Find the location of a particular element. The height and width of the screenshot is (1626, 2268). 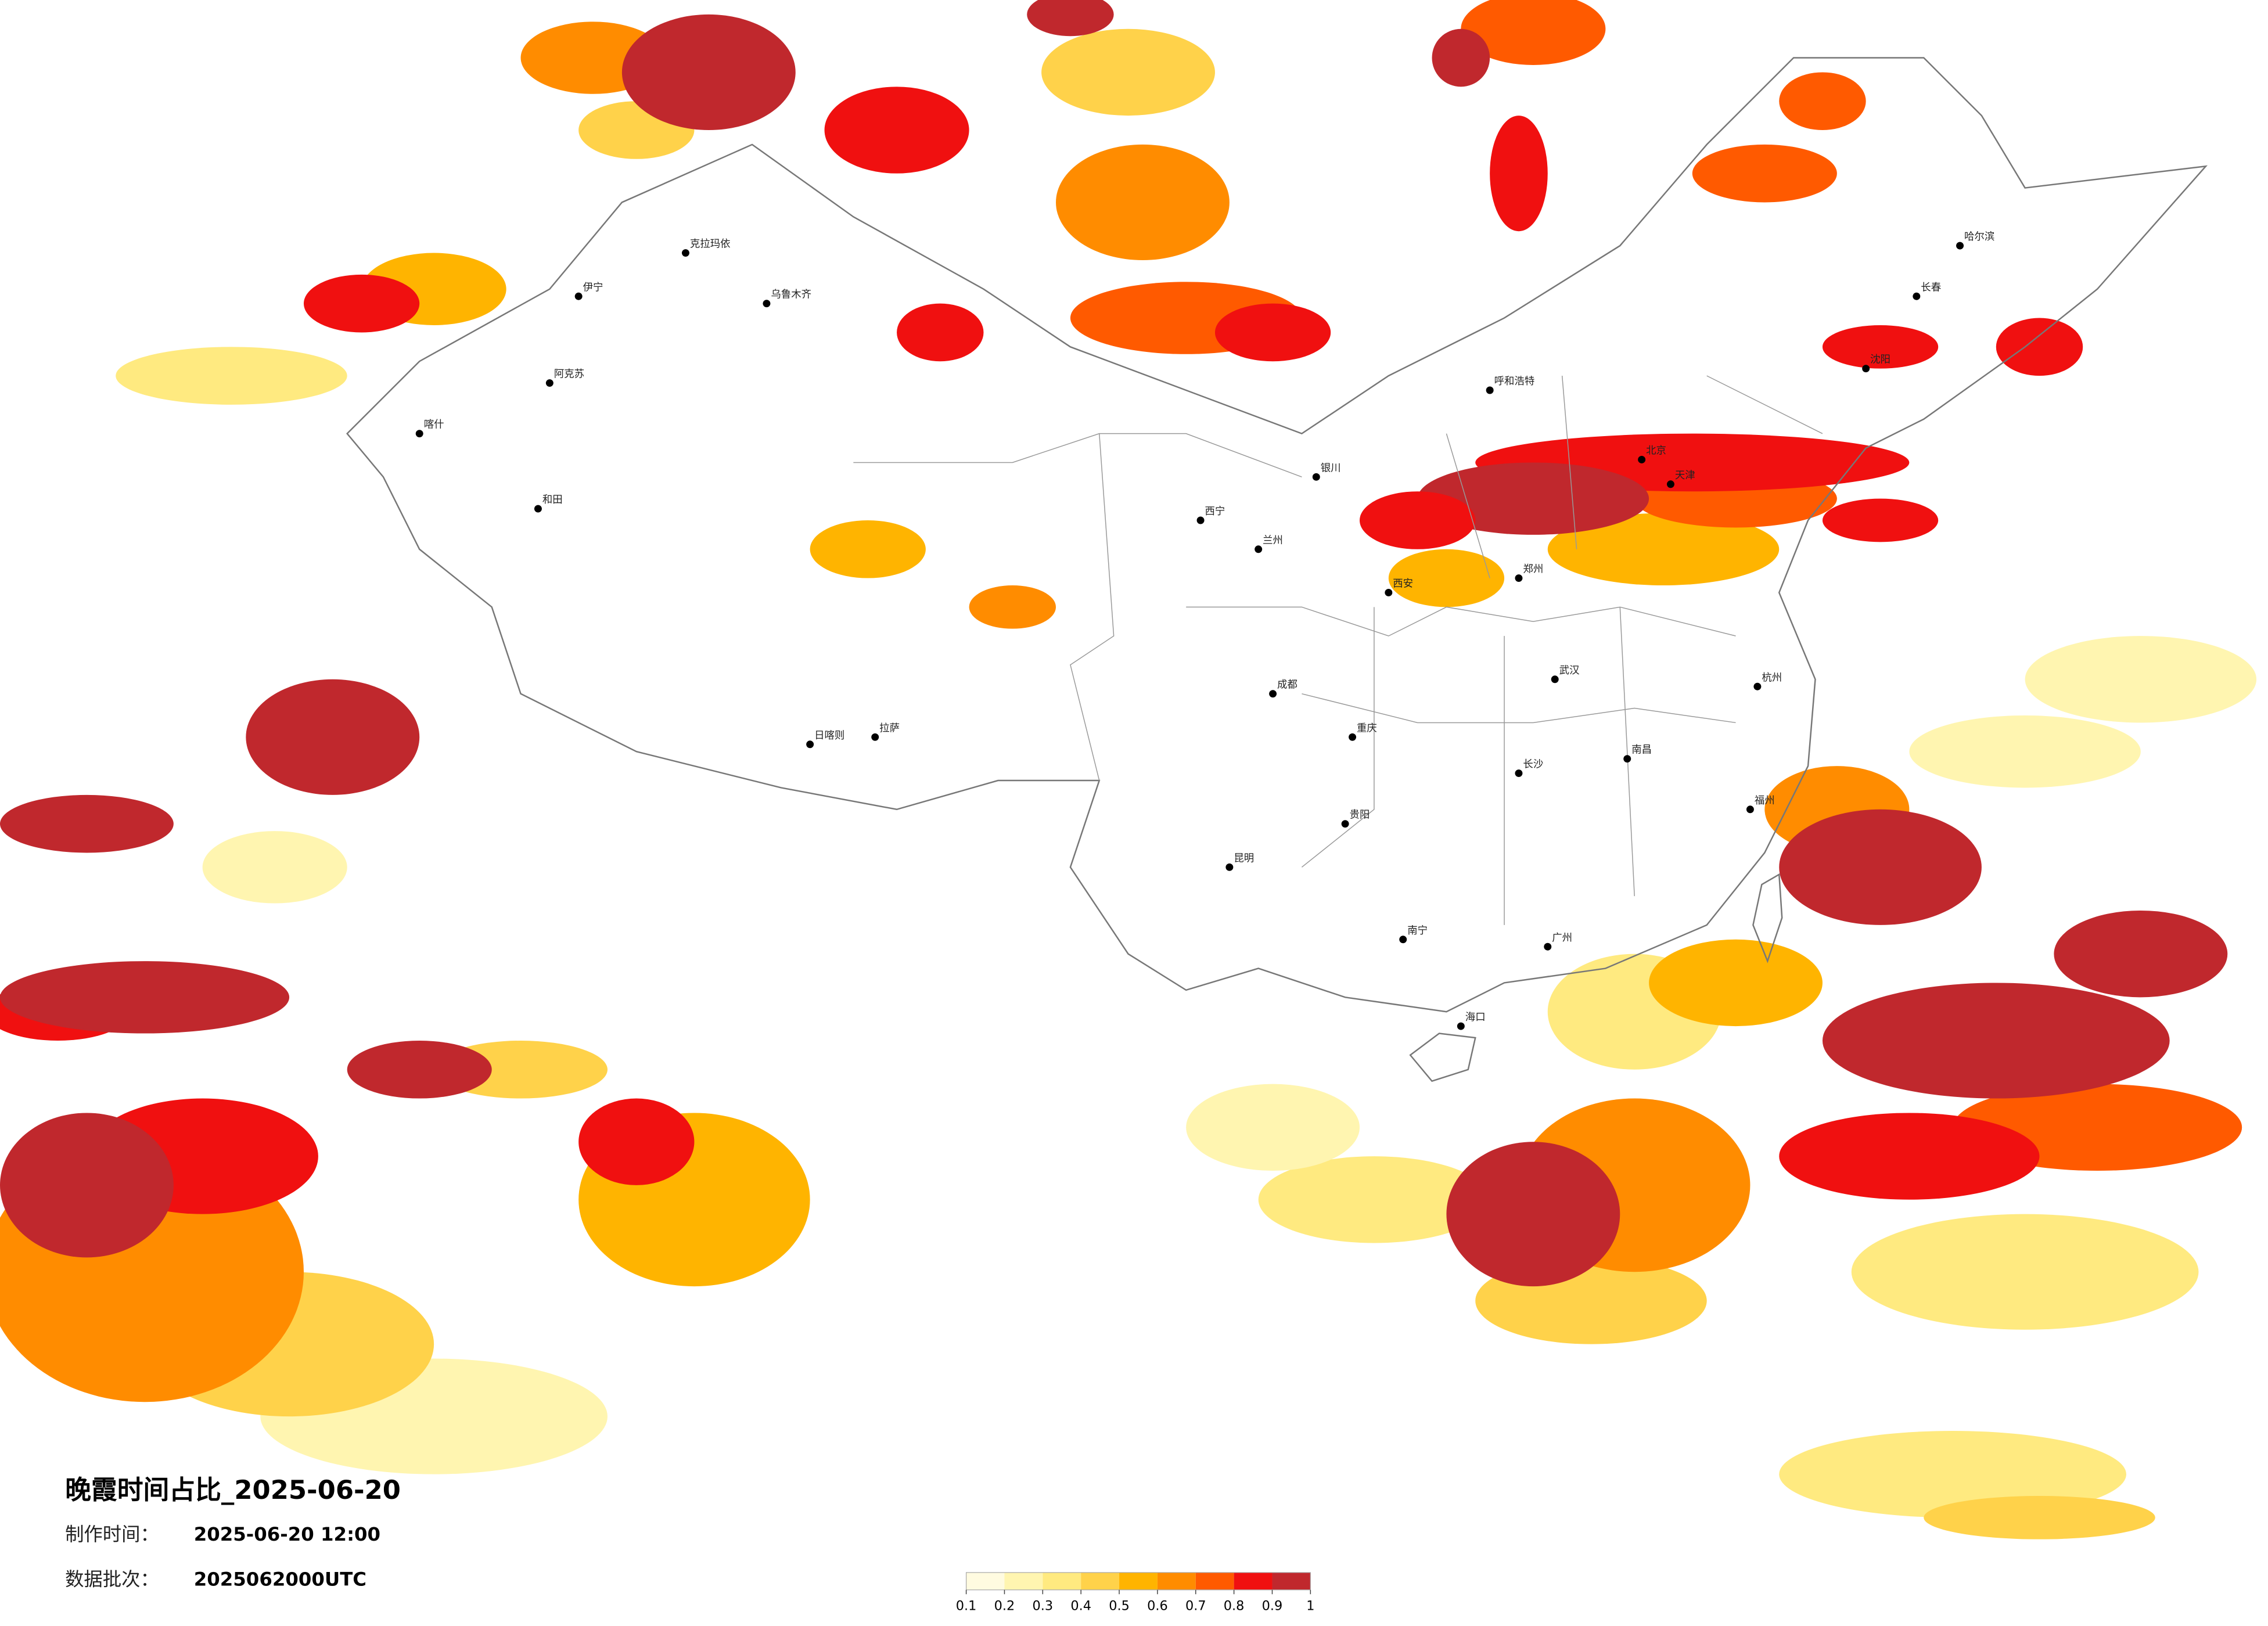

city-label: 乌鲁木齐 is located at coordinates (791, 295).